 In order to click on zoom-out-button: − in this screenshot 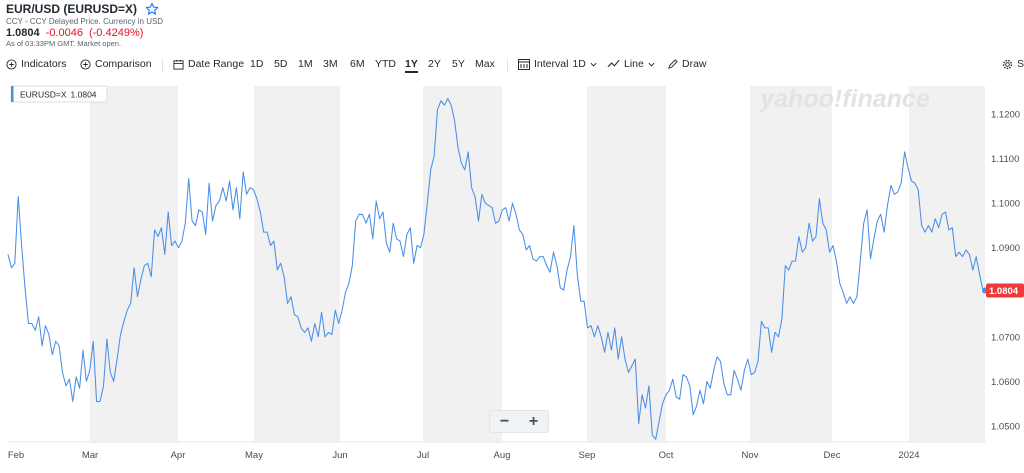, I will do `click(504, 421)`.